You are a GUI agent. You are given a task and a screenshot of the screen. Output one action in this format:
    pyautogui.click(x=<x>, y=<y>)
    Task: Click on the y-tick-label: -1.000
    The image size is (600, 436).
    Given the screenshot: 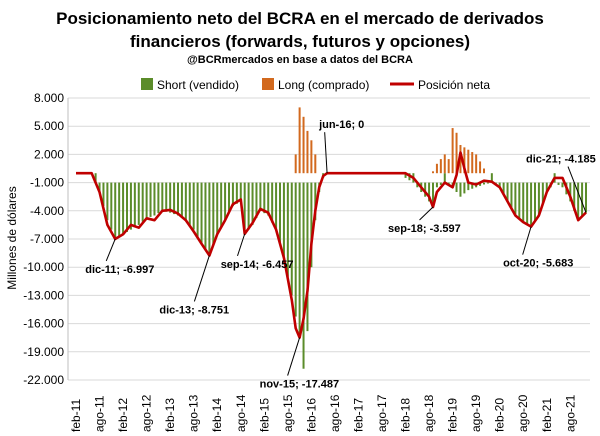 What is the action you would take?
    pyautogui.click(x=47, y=183)
    